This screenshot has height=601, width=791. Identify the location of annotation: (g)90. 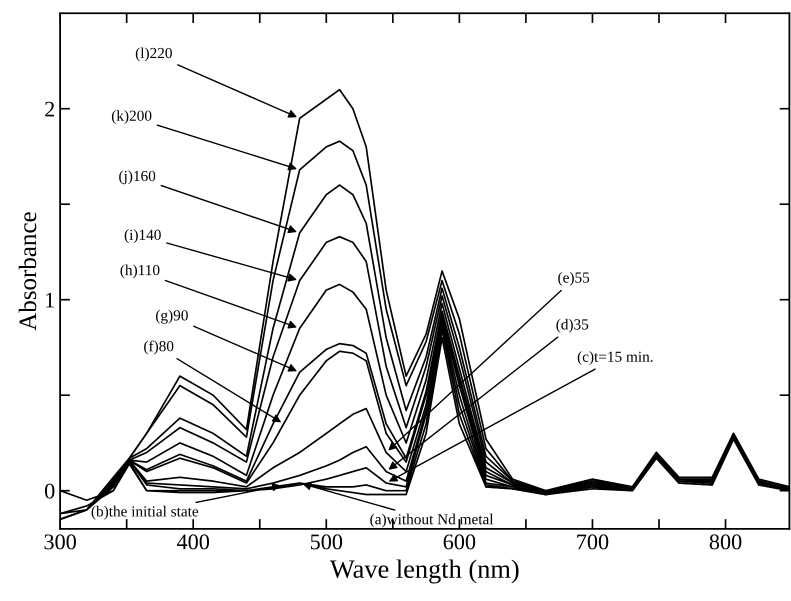
(172, 317).